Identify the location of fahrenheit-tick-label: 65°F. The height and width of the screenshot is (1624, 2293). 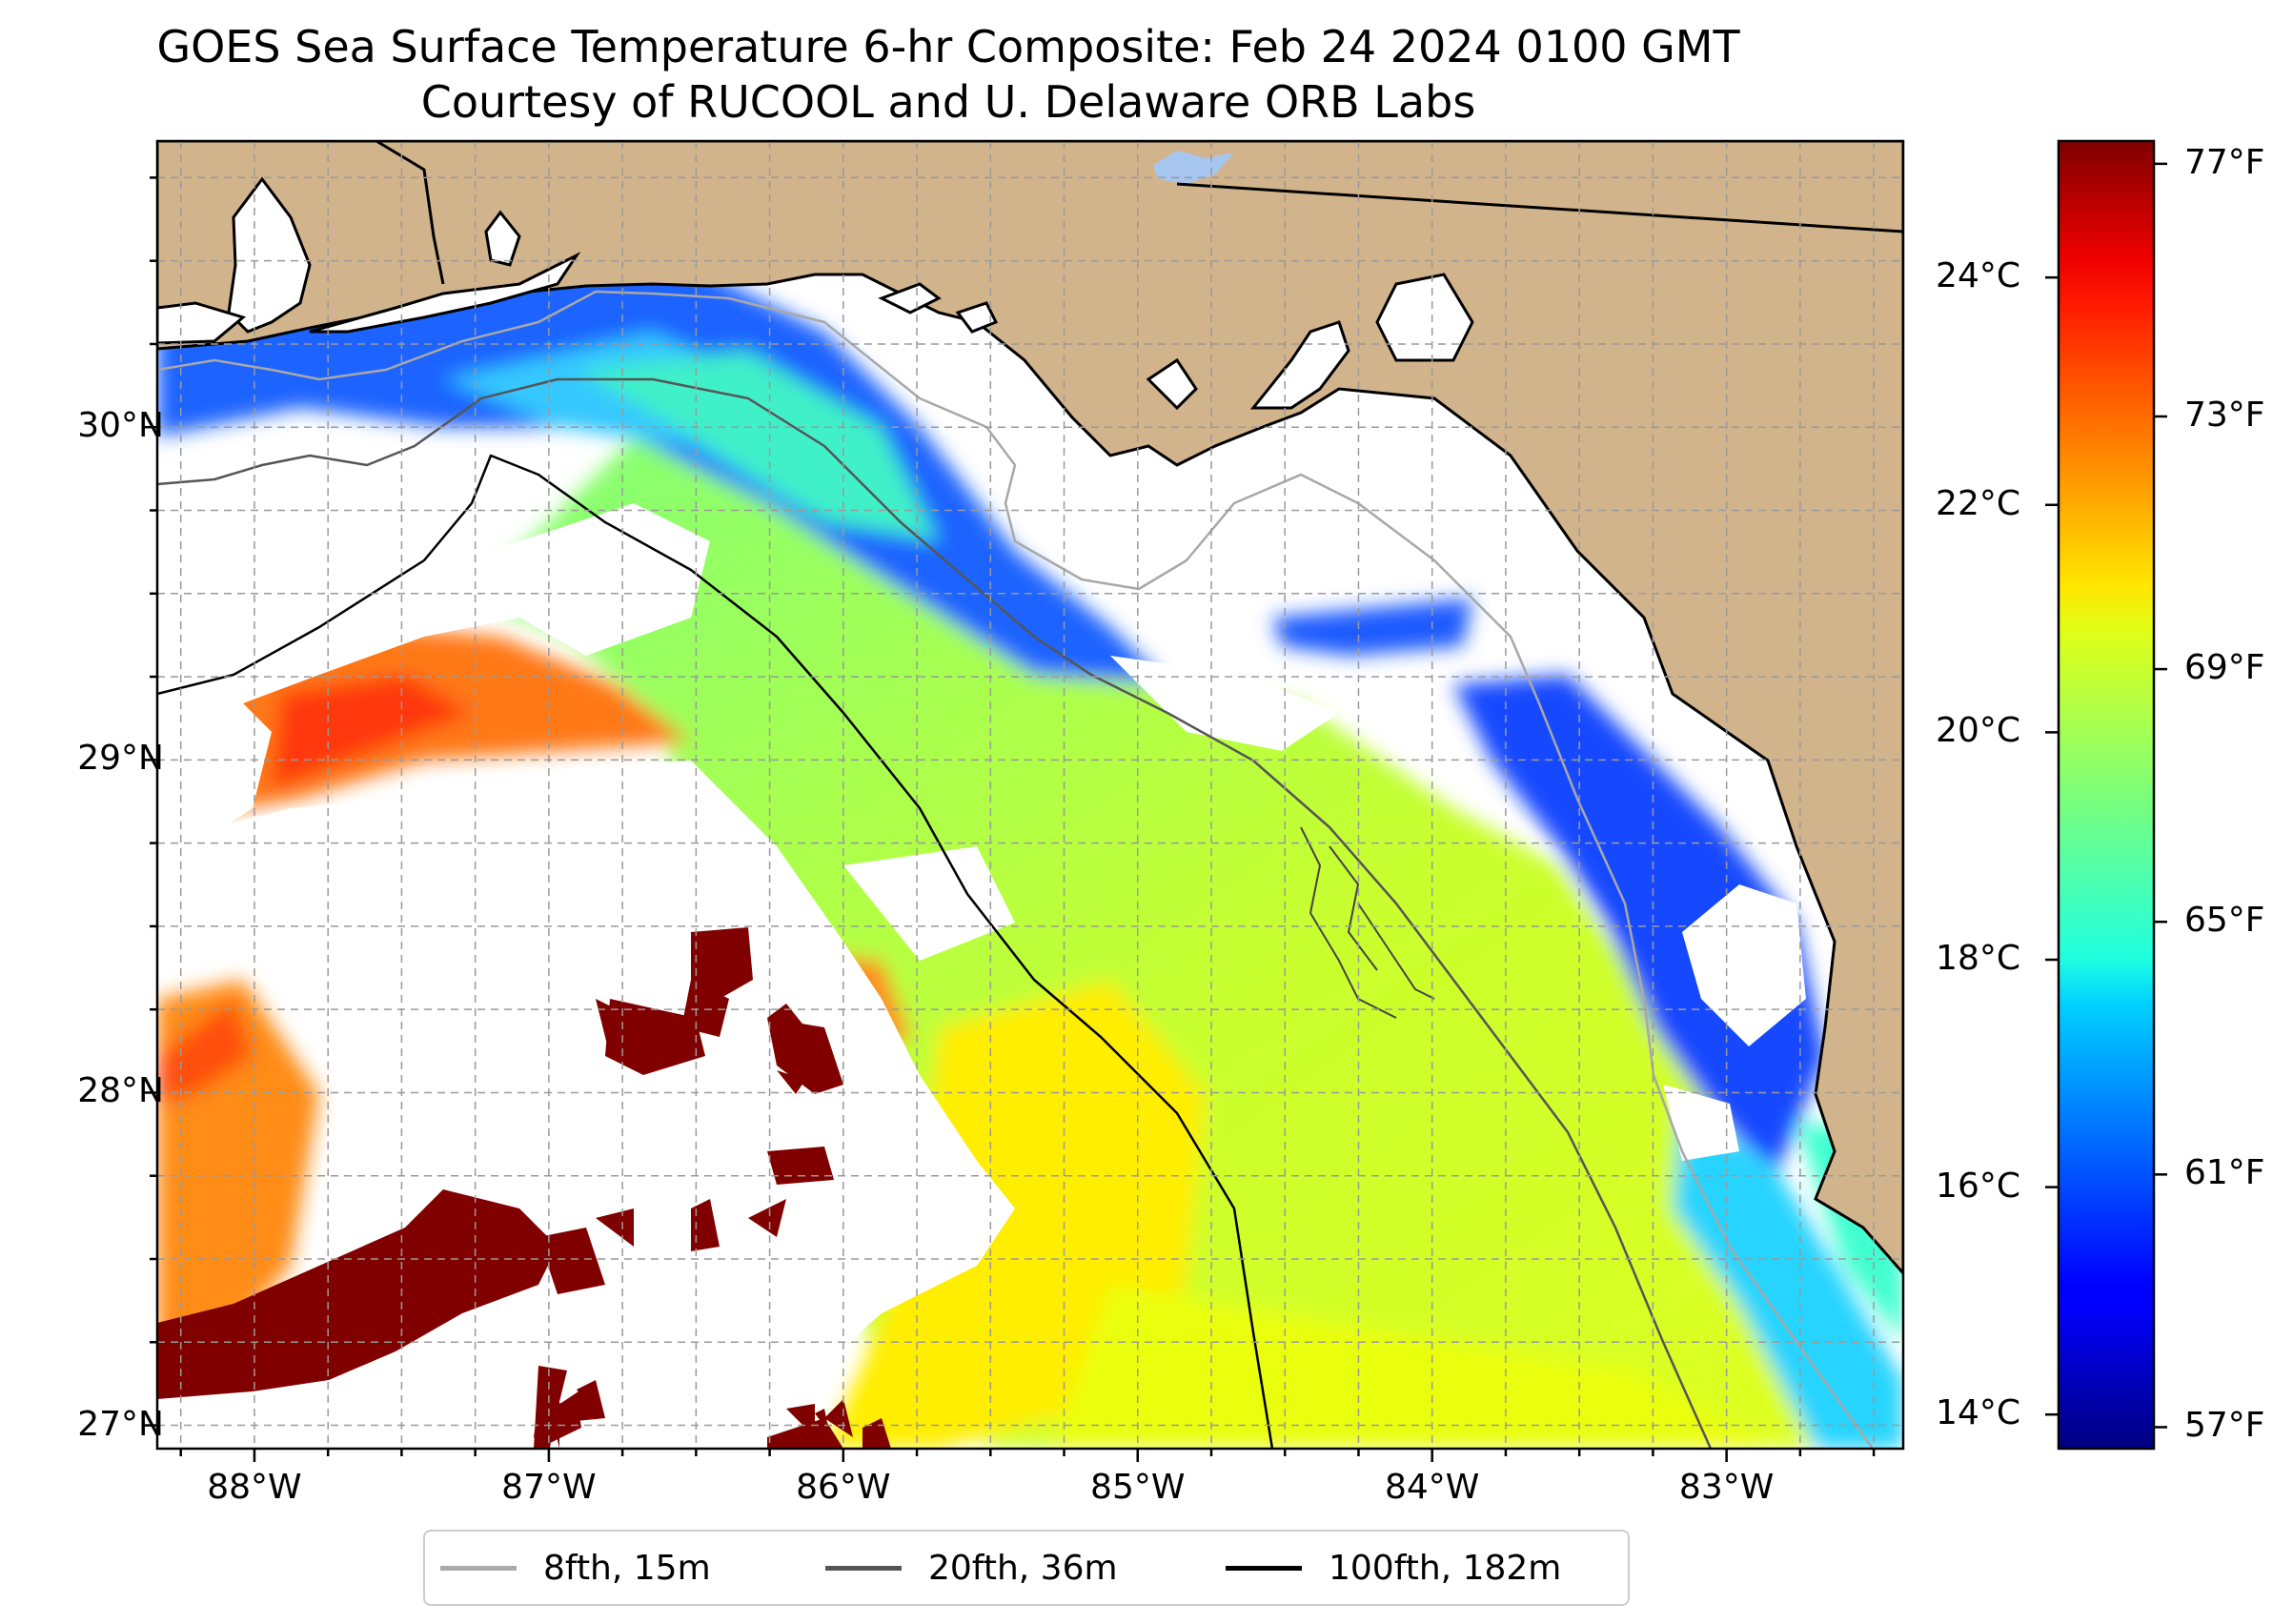
(2225, 921).